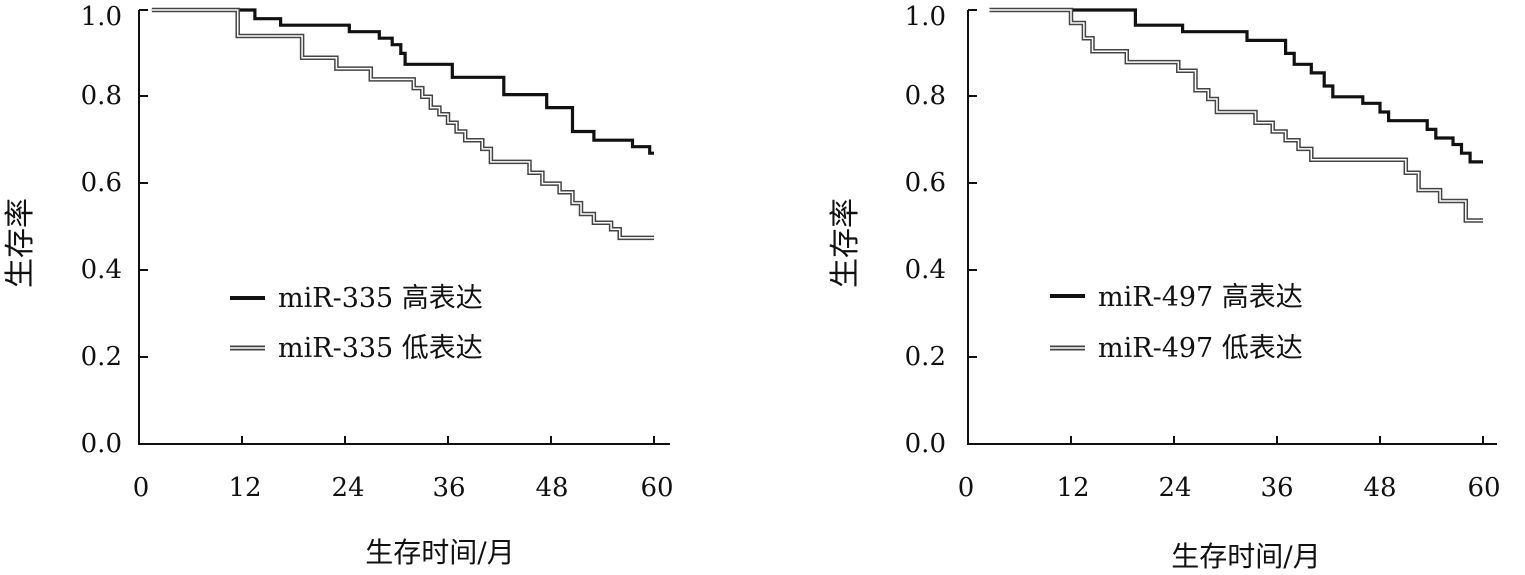 Image resolution: width=1525 pixels, height=575 pixels. I want to click on legend-label-low: miR-335 低表达, so click(380, 348).